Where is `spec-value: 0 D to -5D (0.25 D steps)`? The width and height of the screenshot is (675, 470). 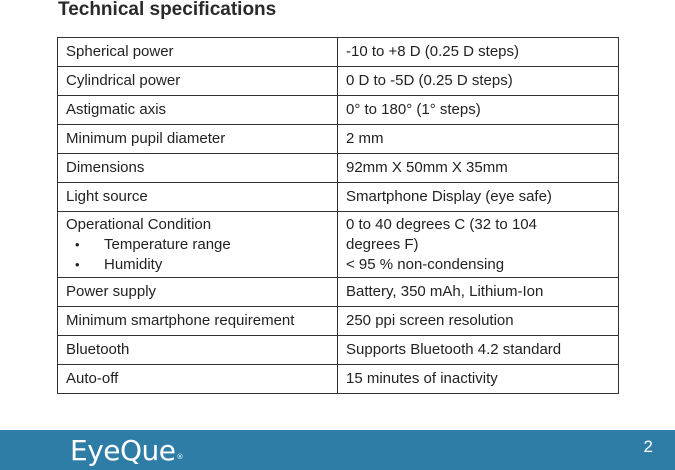 spec-value: 0 D to -5D (0.25 D steps) is located at coordinates (478, 81).